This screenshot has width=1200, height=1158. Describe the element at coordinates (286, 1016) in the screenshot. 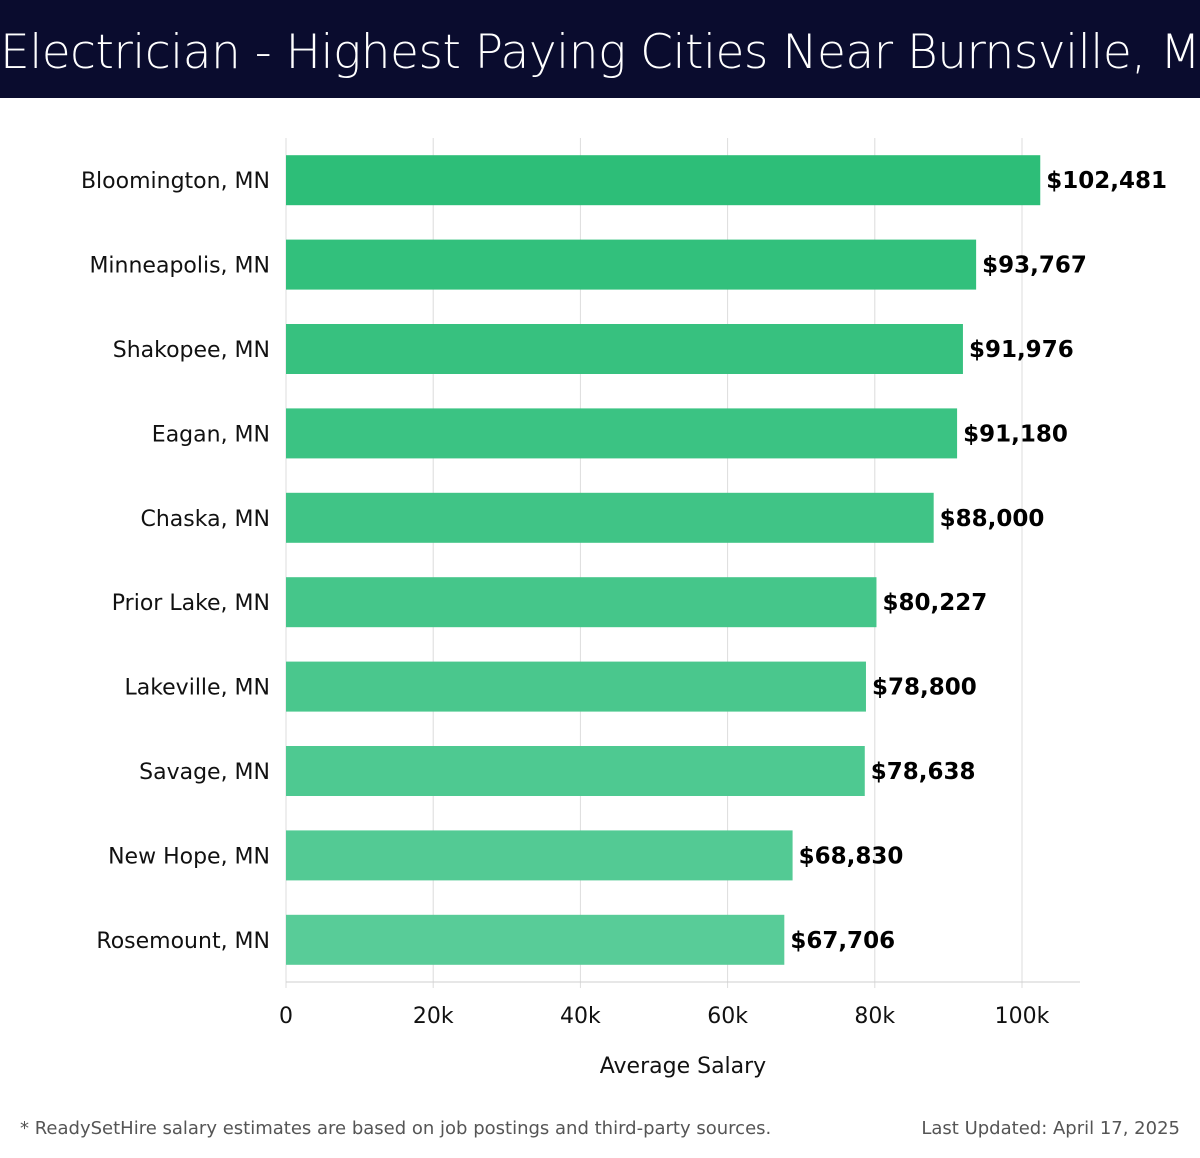

I see `x-tick-label: 0` at that location.